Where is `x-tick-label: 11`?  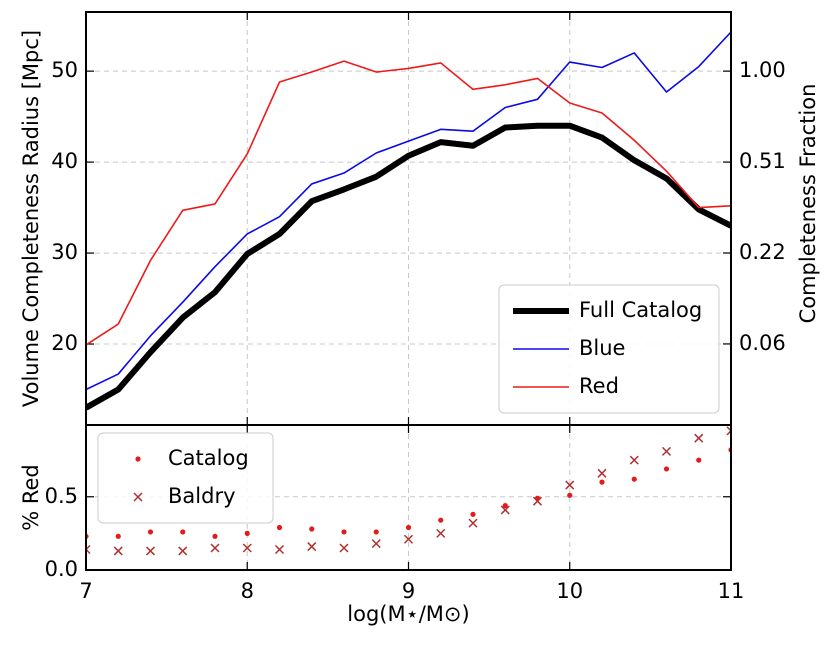
x-tick-label: 11 is located at coordinates (731, 591).